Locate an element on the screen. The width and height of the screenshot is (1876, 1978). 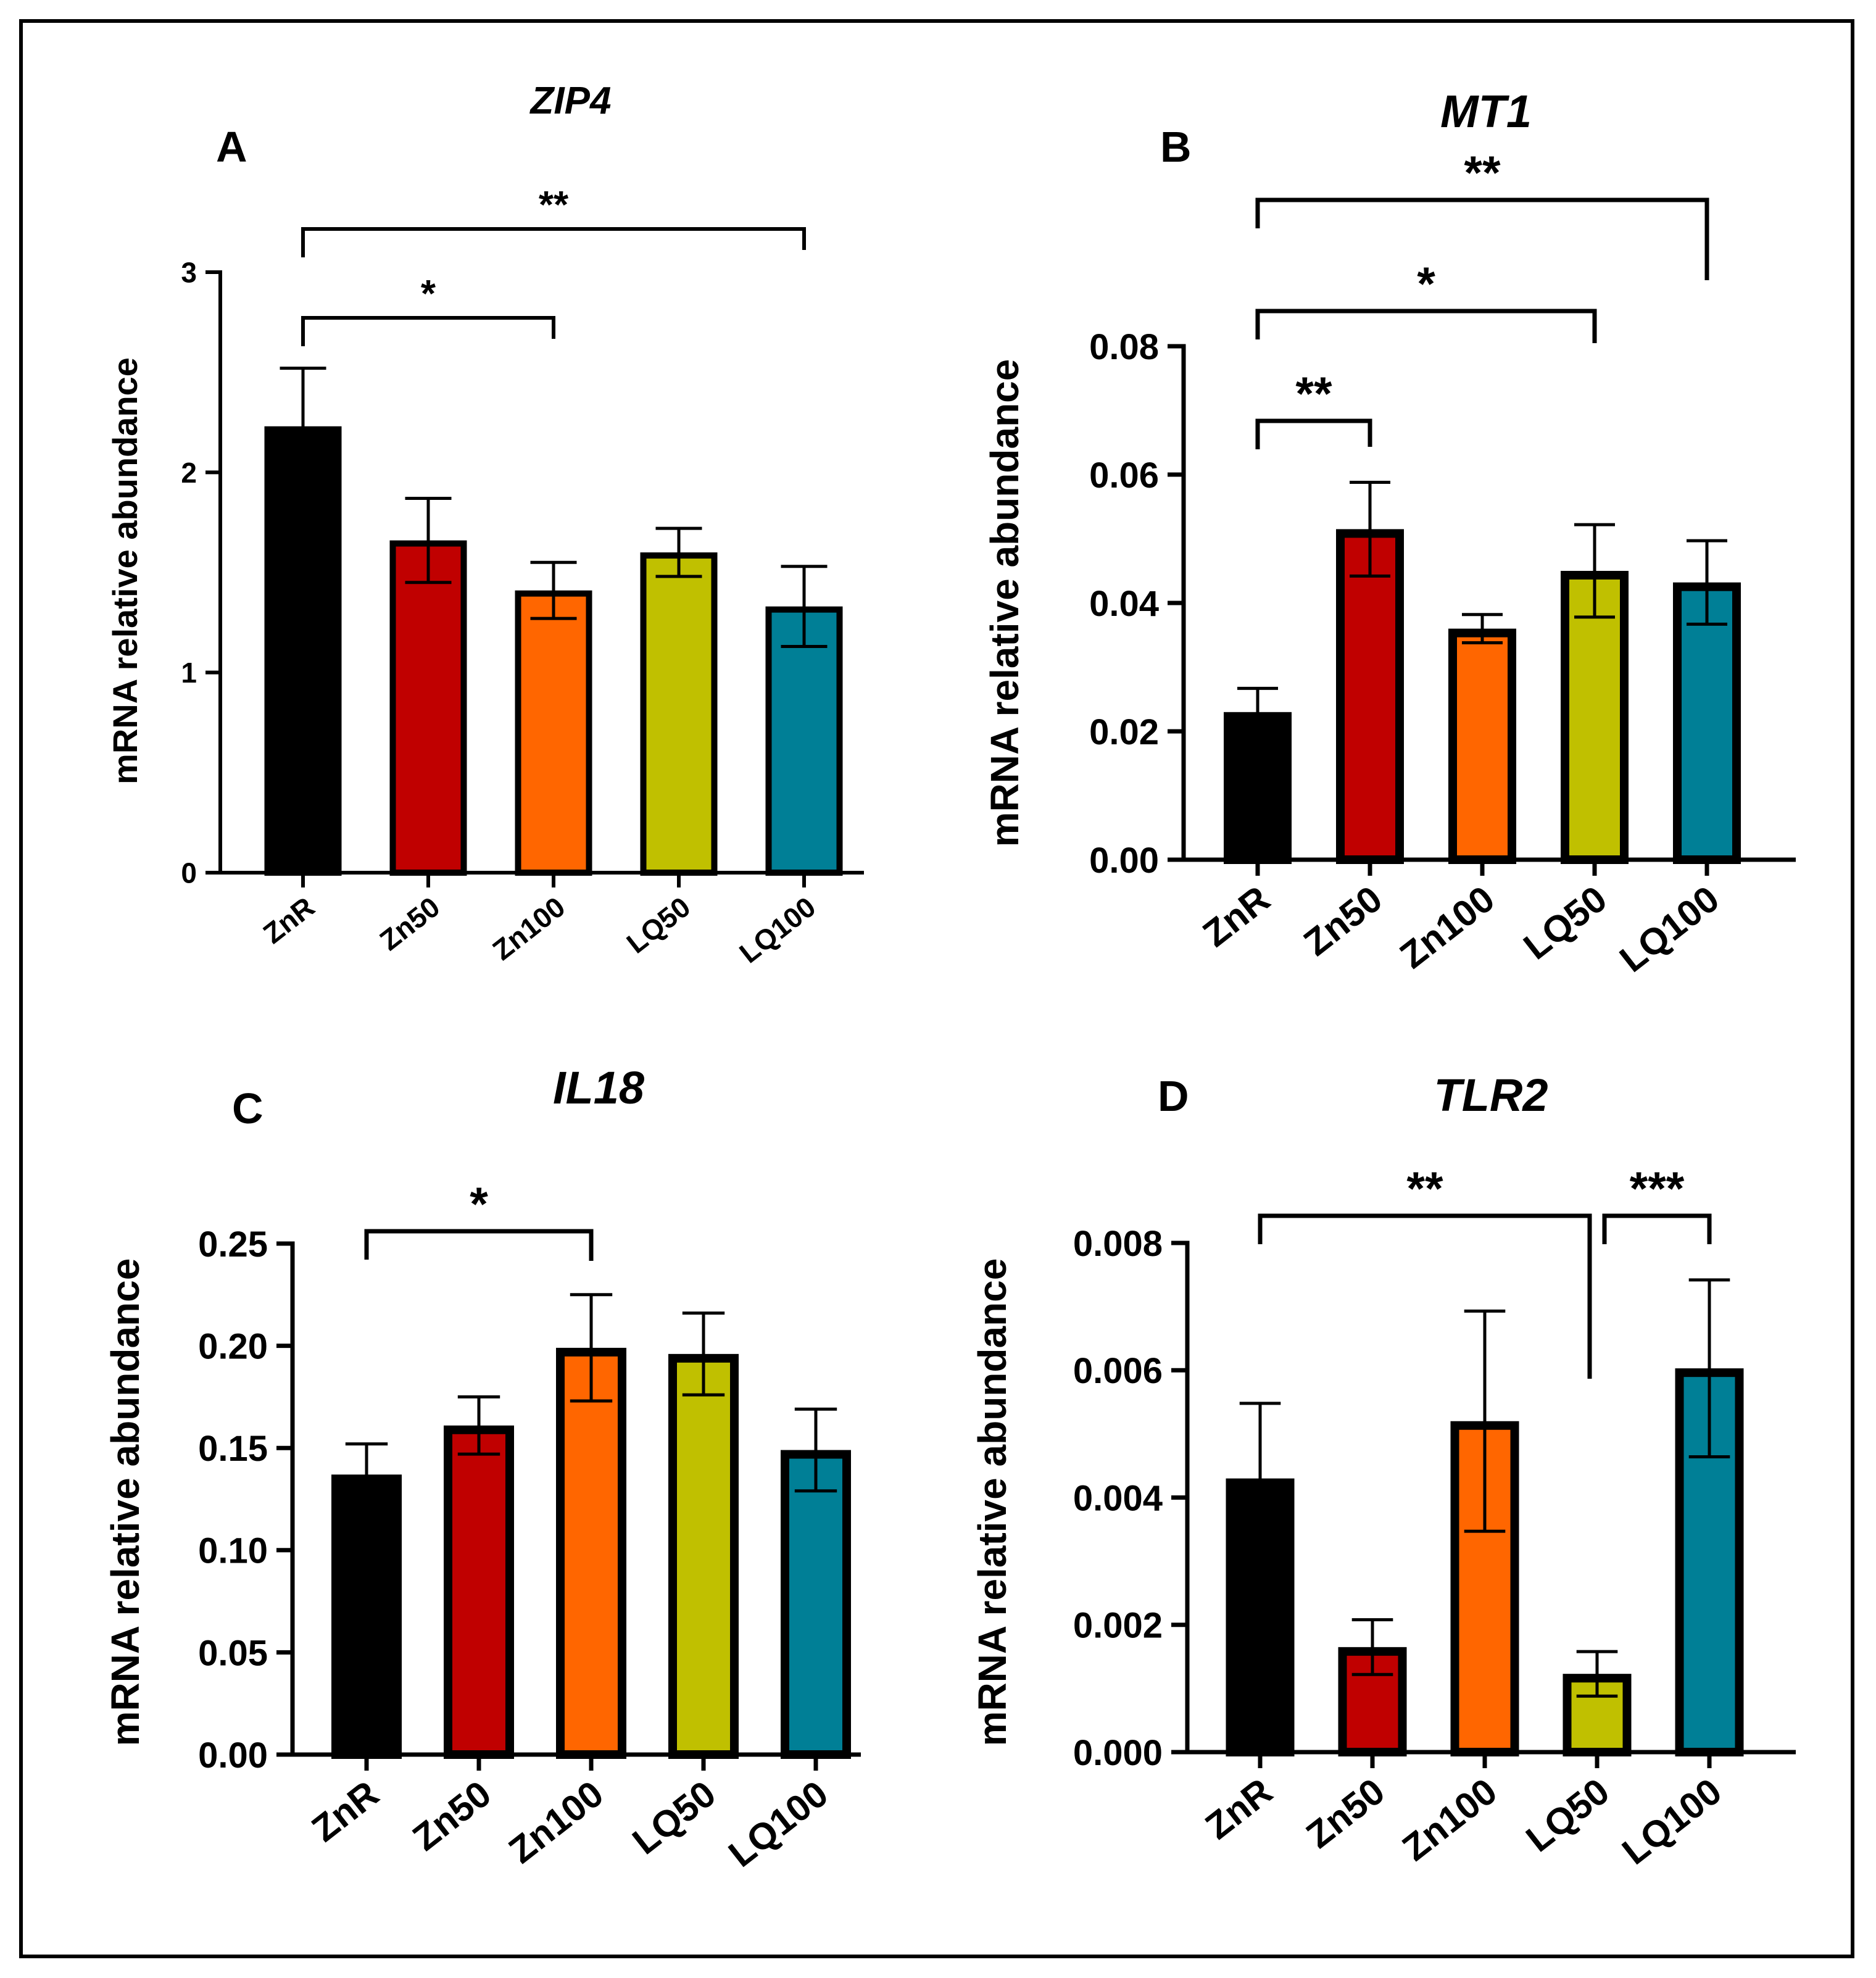
chart-title: IL18 is located at coordinates (599, 1087).